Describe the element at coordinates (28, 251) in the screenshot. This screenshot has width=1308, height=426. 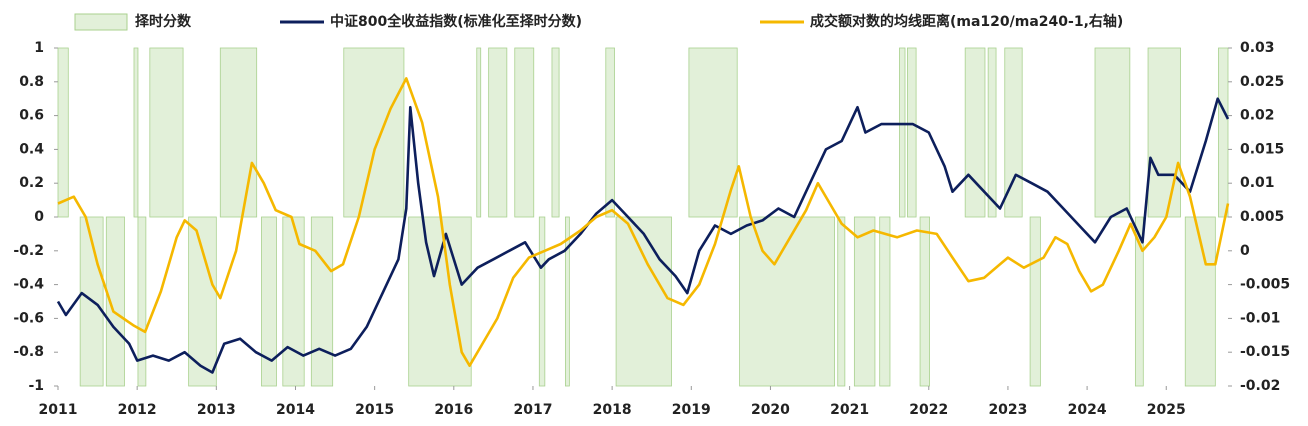
I see `y-tick-label: -0.2` at that location.